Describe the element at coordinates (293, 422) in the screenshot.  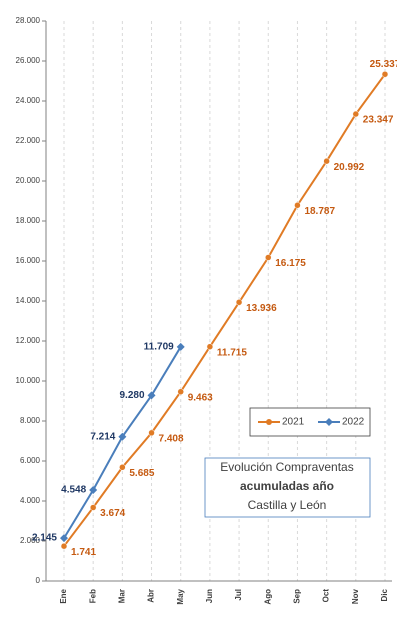
I see `legend-label: 2021` at that location.